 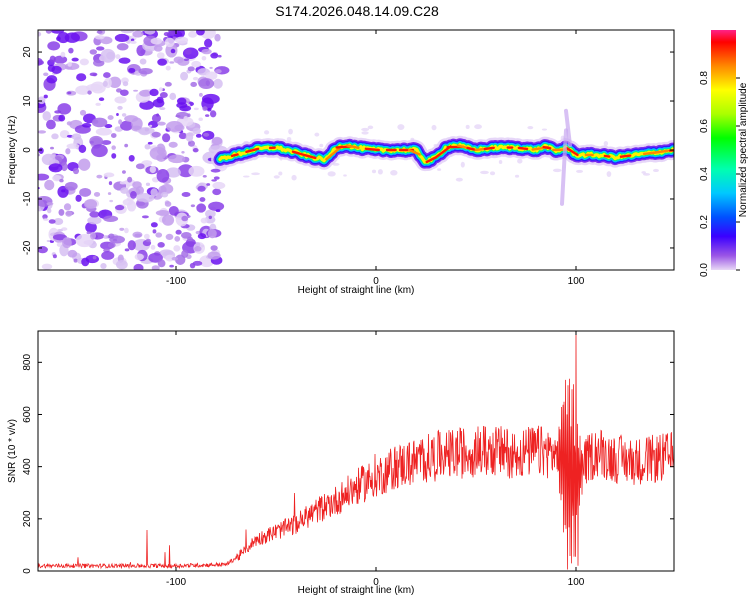 What do you see at coordinates (27, 466) in the screenshot?
I see `snr-ytick-label: 400` at bounding box center [27, 466].